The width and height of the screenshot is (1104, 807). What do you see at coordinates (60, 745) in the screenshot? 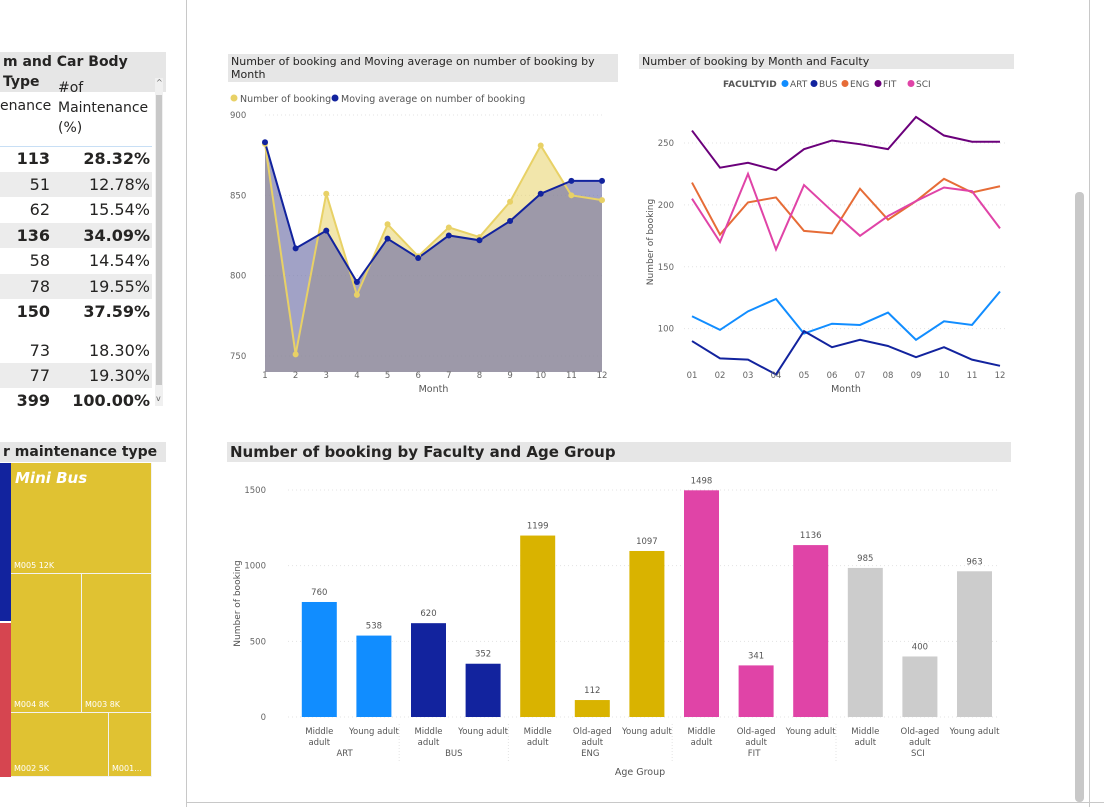
I see `treemap-cell-m002: M002 5K` at bounding box center [60, 745].